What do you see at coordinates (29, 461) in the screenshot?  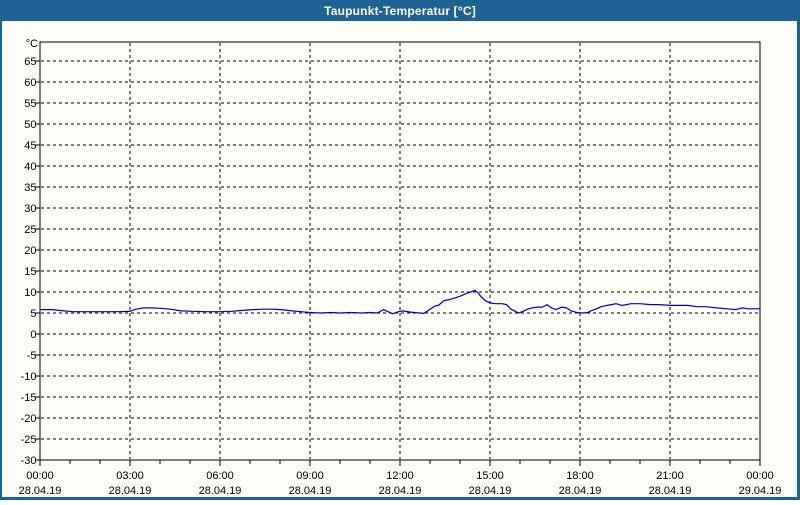 I see `y-tick-label: -30` at bounding box center [29, 461].